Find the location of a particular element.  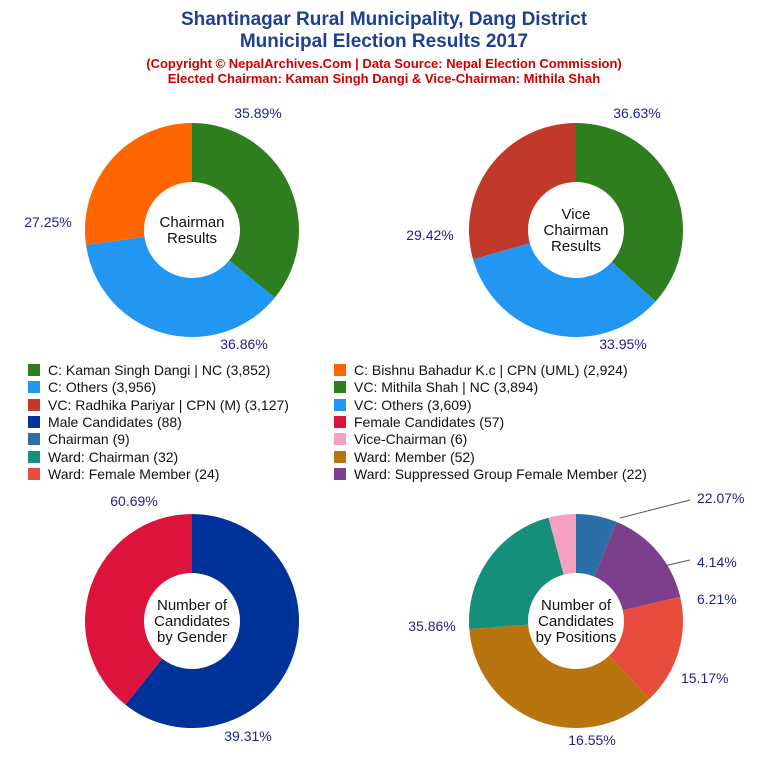

legend-item: Female Candidates (57) is located at coordinates (419, 422).